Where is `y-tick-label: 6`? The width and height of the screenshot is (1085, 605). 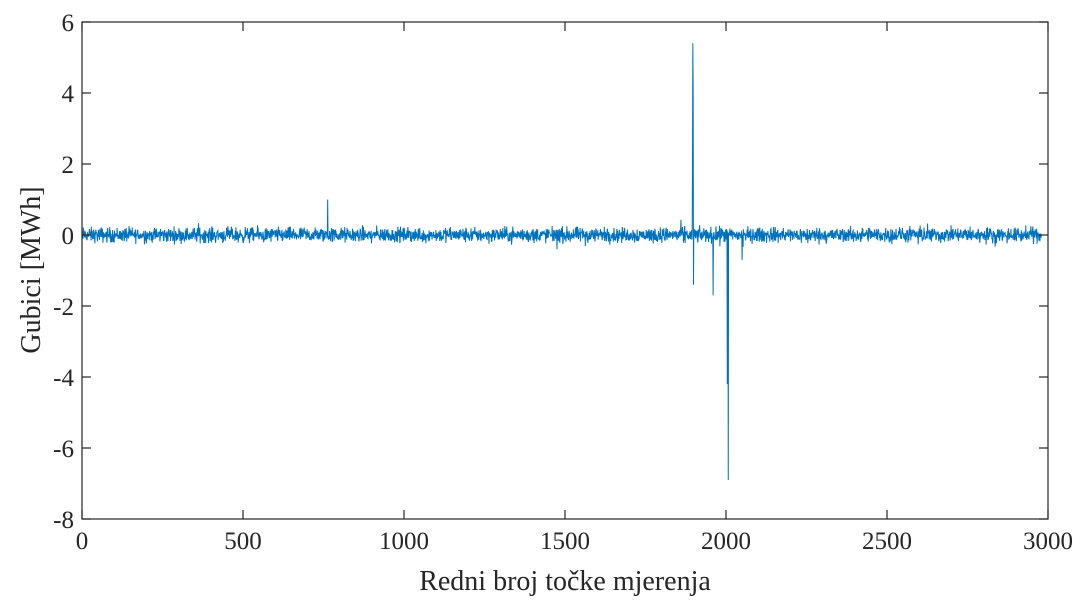 y-tick-label: 6 is located at coordinates (68, 23).